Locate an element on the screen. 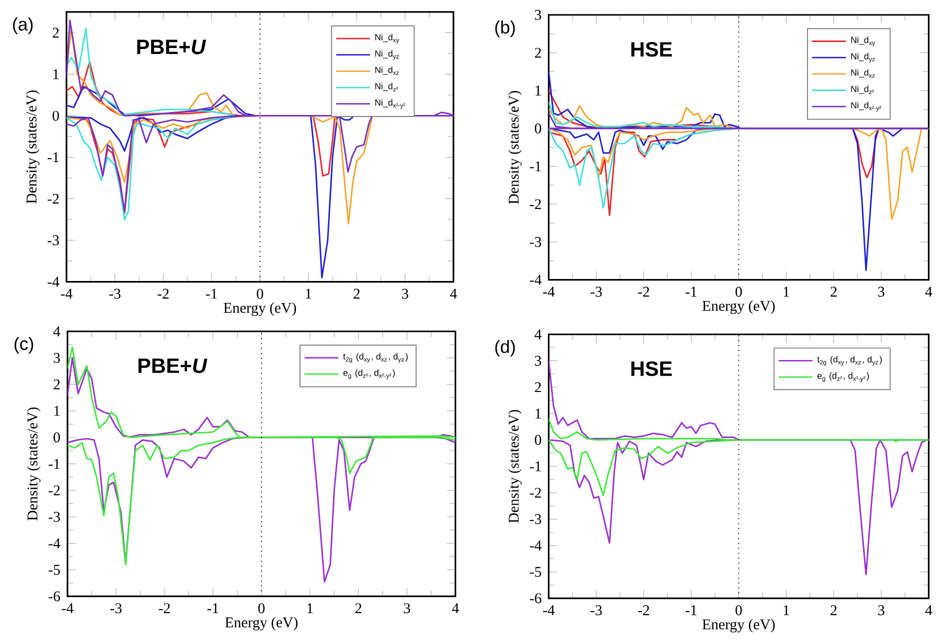 The width and height of the screenshot is (939, 639). text: (b) is located at coordinates (505, 29).